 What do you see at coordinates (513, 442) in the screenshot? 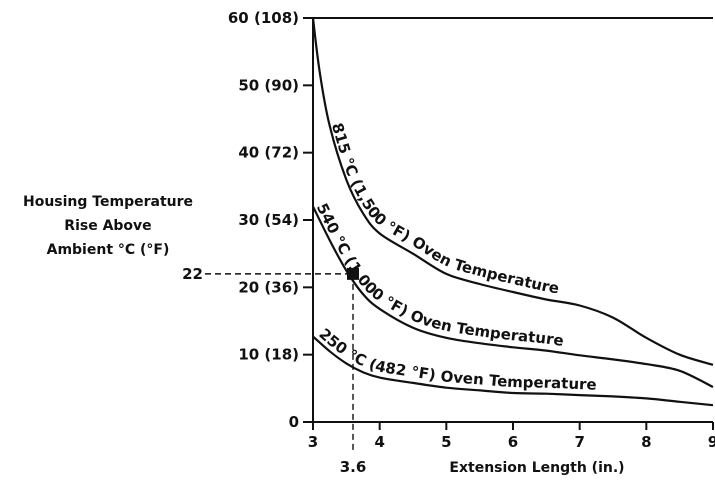
I see `x-tick-label: 6` at bounding box center [513, 442].